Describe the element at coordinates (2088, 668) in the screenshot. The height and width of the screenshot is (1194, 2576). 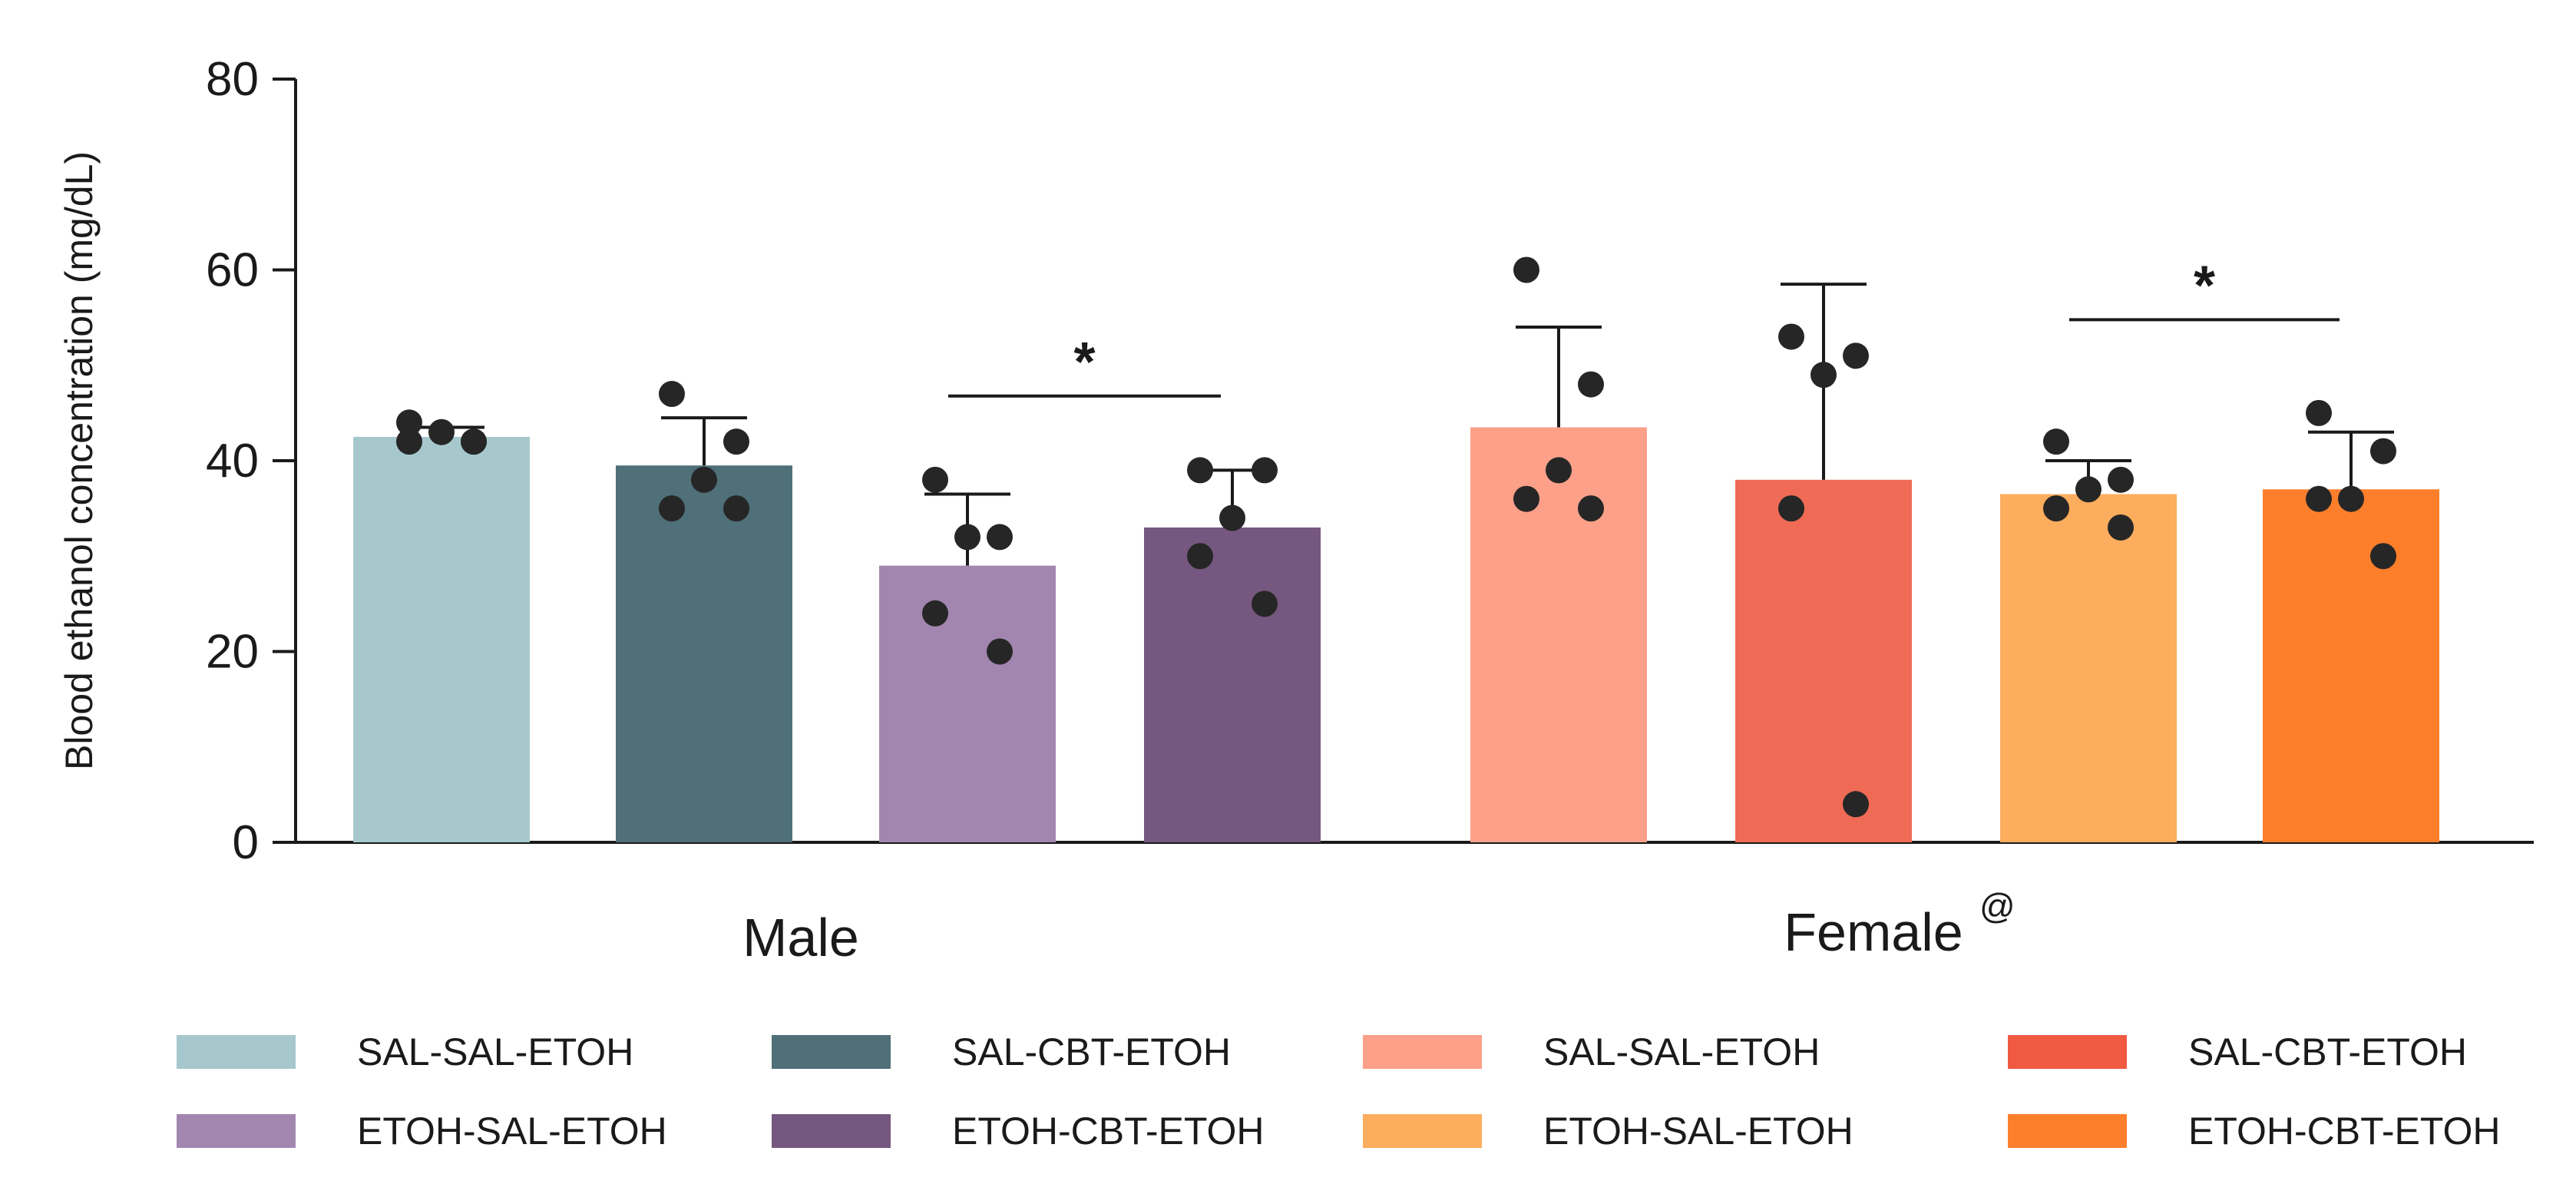
I see `bar-female-etoh-sal-etoh` at that location.